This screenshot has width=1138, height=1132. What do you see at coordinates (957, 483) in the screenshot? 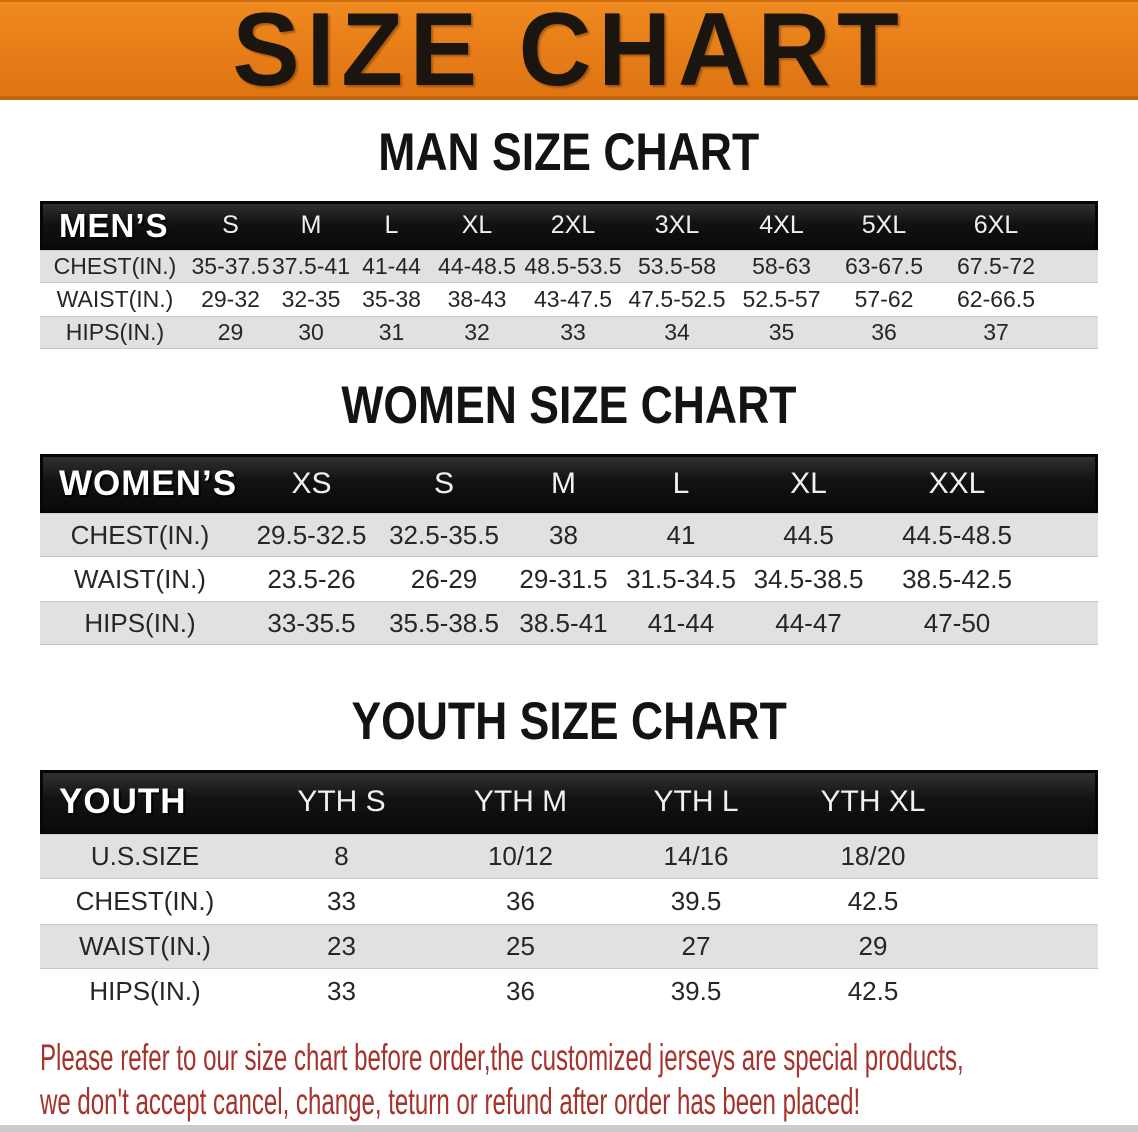
I see `column-header: XXL` at bounding box center [957, 483].